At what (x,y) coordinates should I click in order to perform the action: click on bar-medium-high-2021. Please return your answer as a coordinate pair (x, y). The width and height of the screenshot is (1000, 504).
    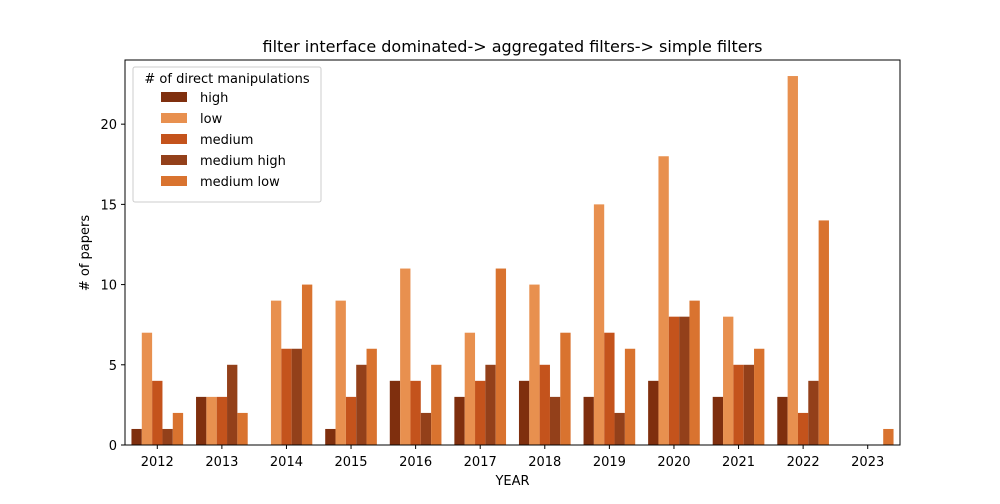
    Looking at the image, I should click on (749, 404).